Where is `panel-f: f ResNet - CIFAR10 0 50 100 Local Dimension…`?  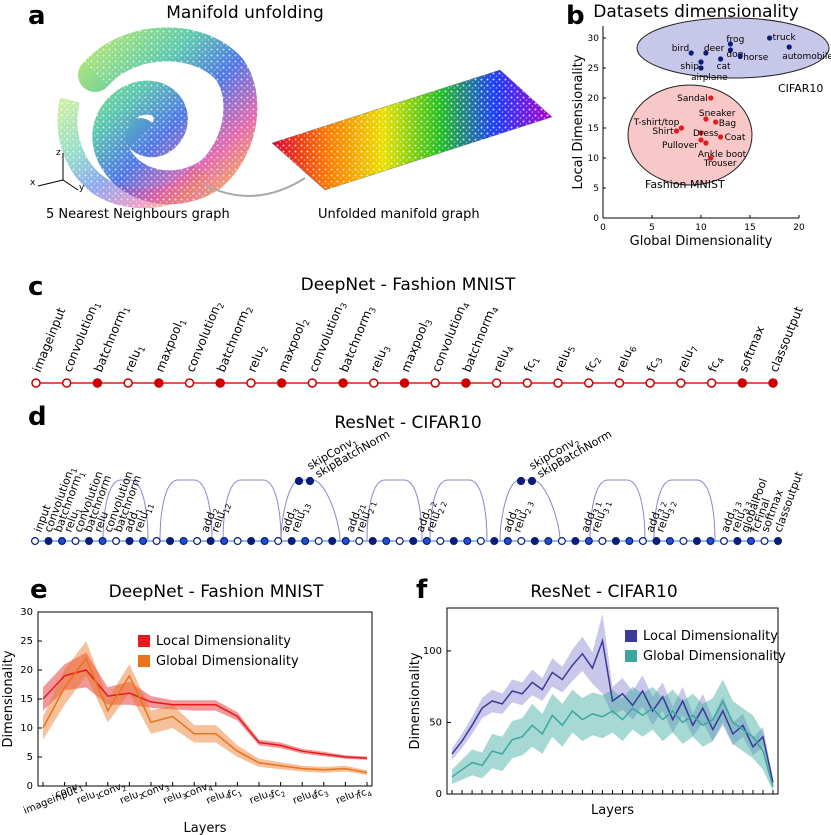 panel-f: f ResNet - CIFAR10 0 50 100 Local Dimension… is located at coordinates (597, 696).